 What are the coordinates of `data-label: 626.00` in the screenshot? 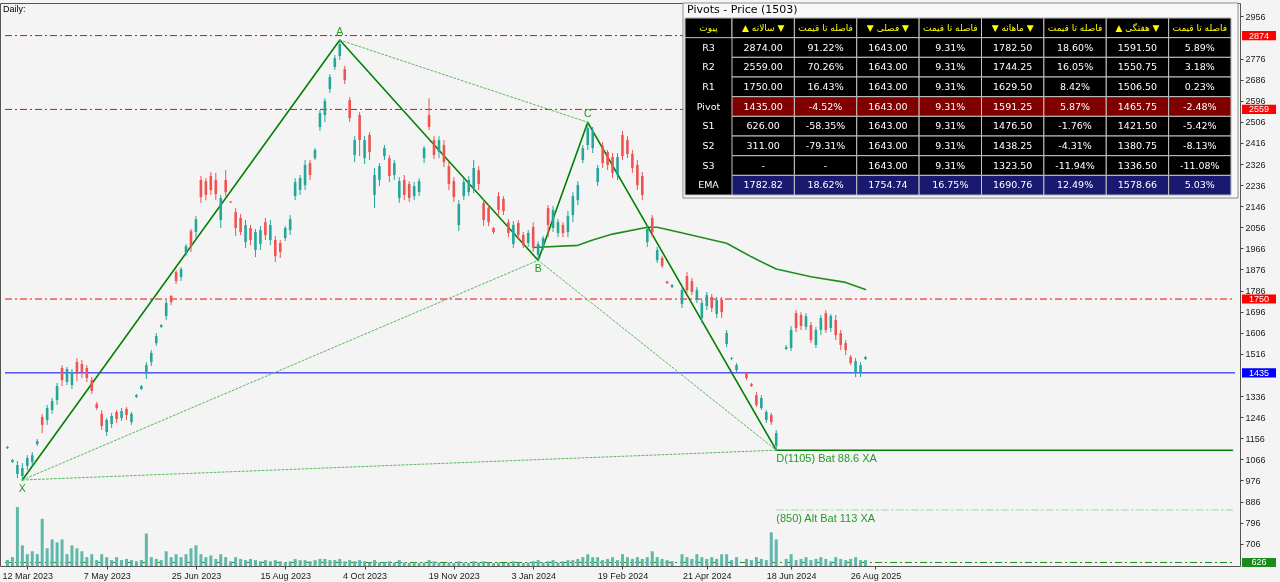 It's located at (763, 126).